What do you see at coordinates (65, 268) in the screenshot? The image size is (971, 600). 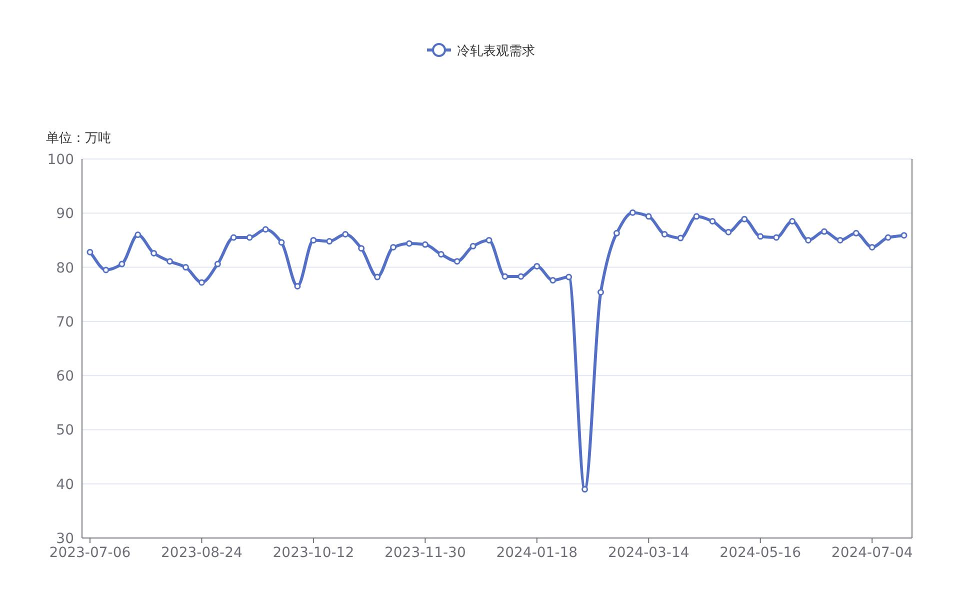 I see `y-tick-label: 80` at bounding box center [65, 268].